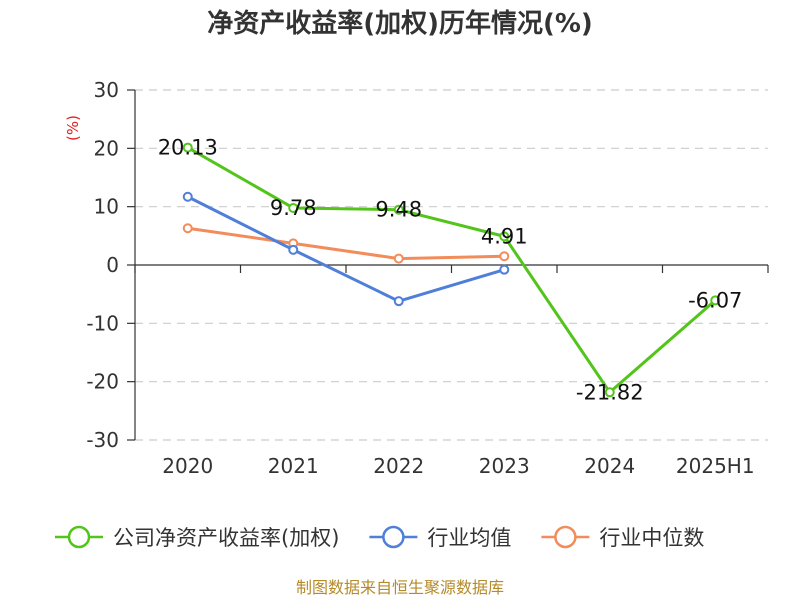 Image resolution: width=800 pixels, height=600 pixels. Describe the element at coordinates (106, 90) in the screenshot. I see `y-tick-label: 30` at that location.